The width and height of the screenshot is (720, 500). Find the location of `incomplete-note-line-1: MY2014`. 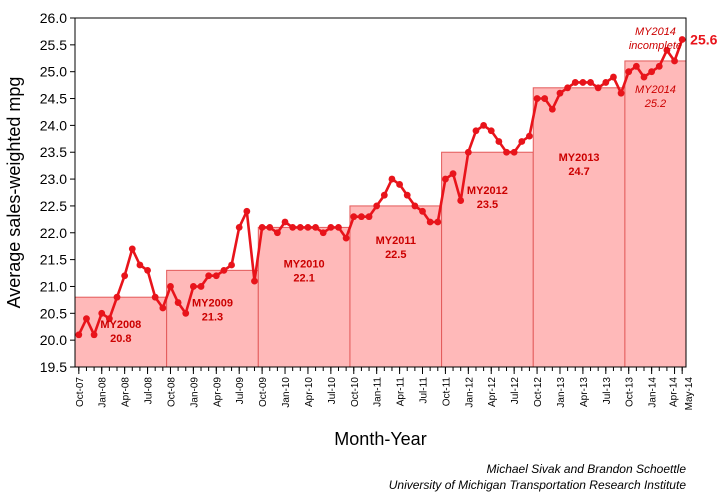

incomplete-note-line-1: MY2014 is located at coordinates (655, 32).